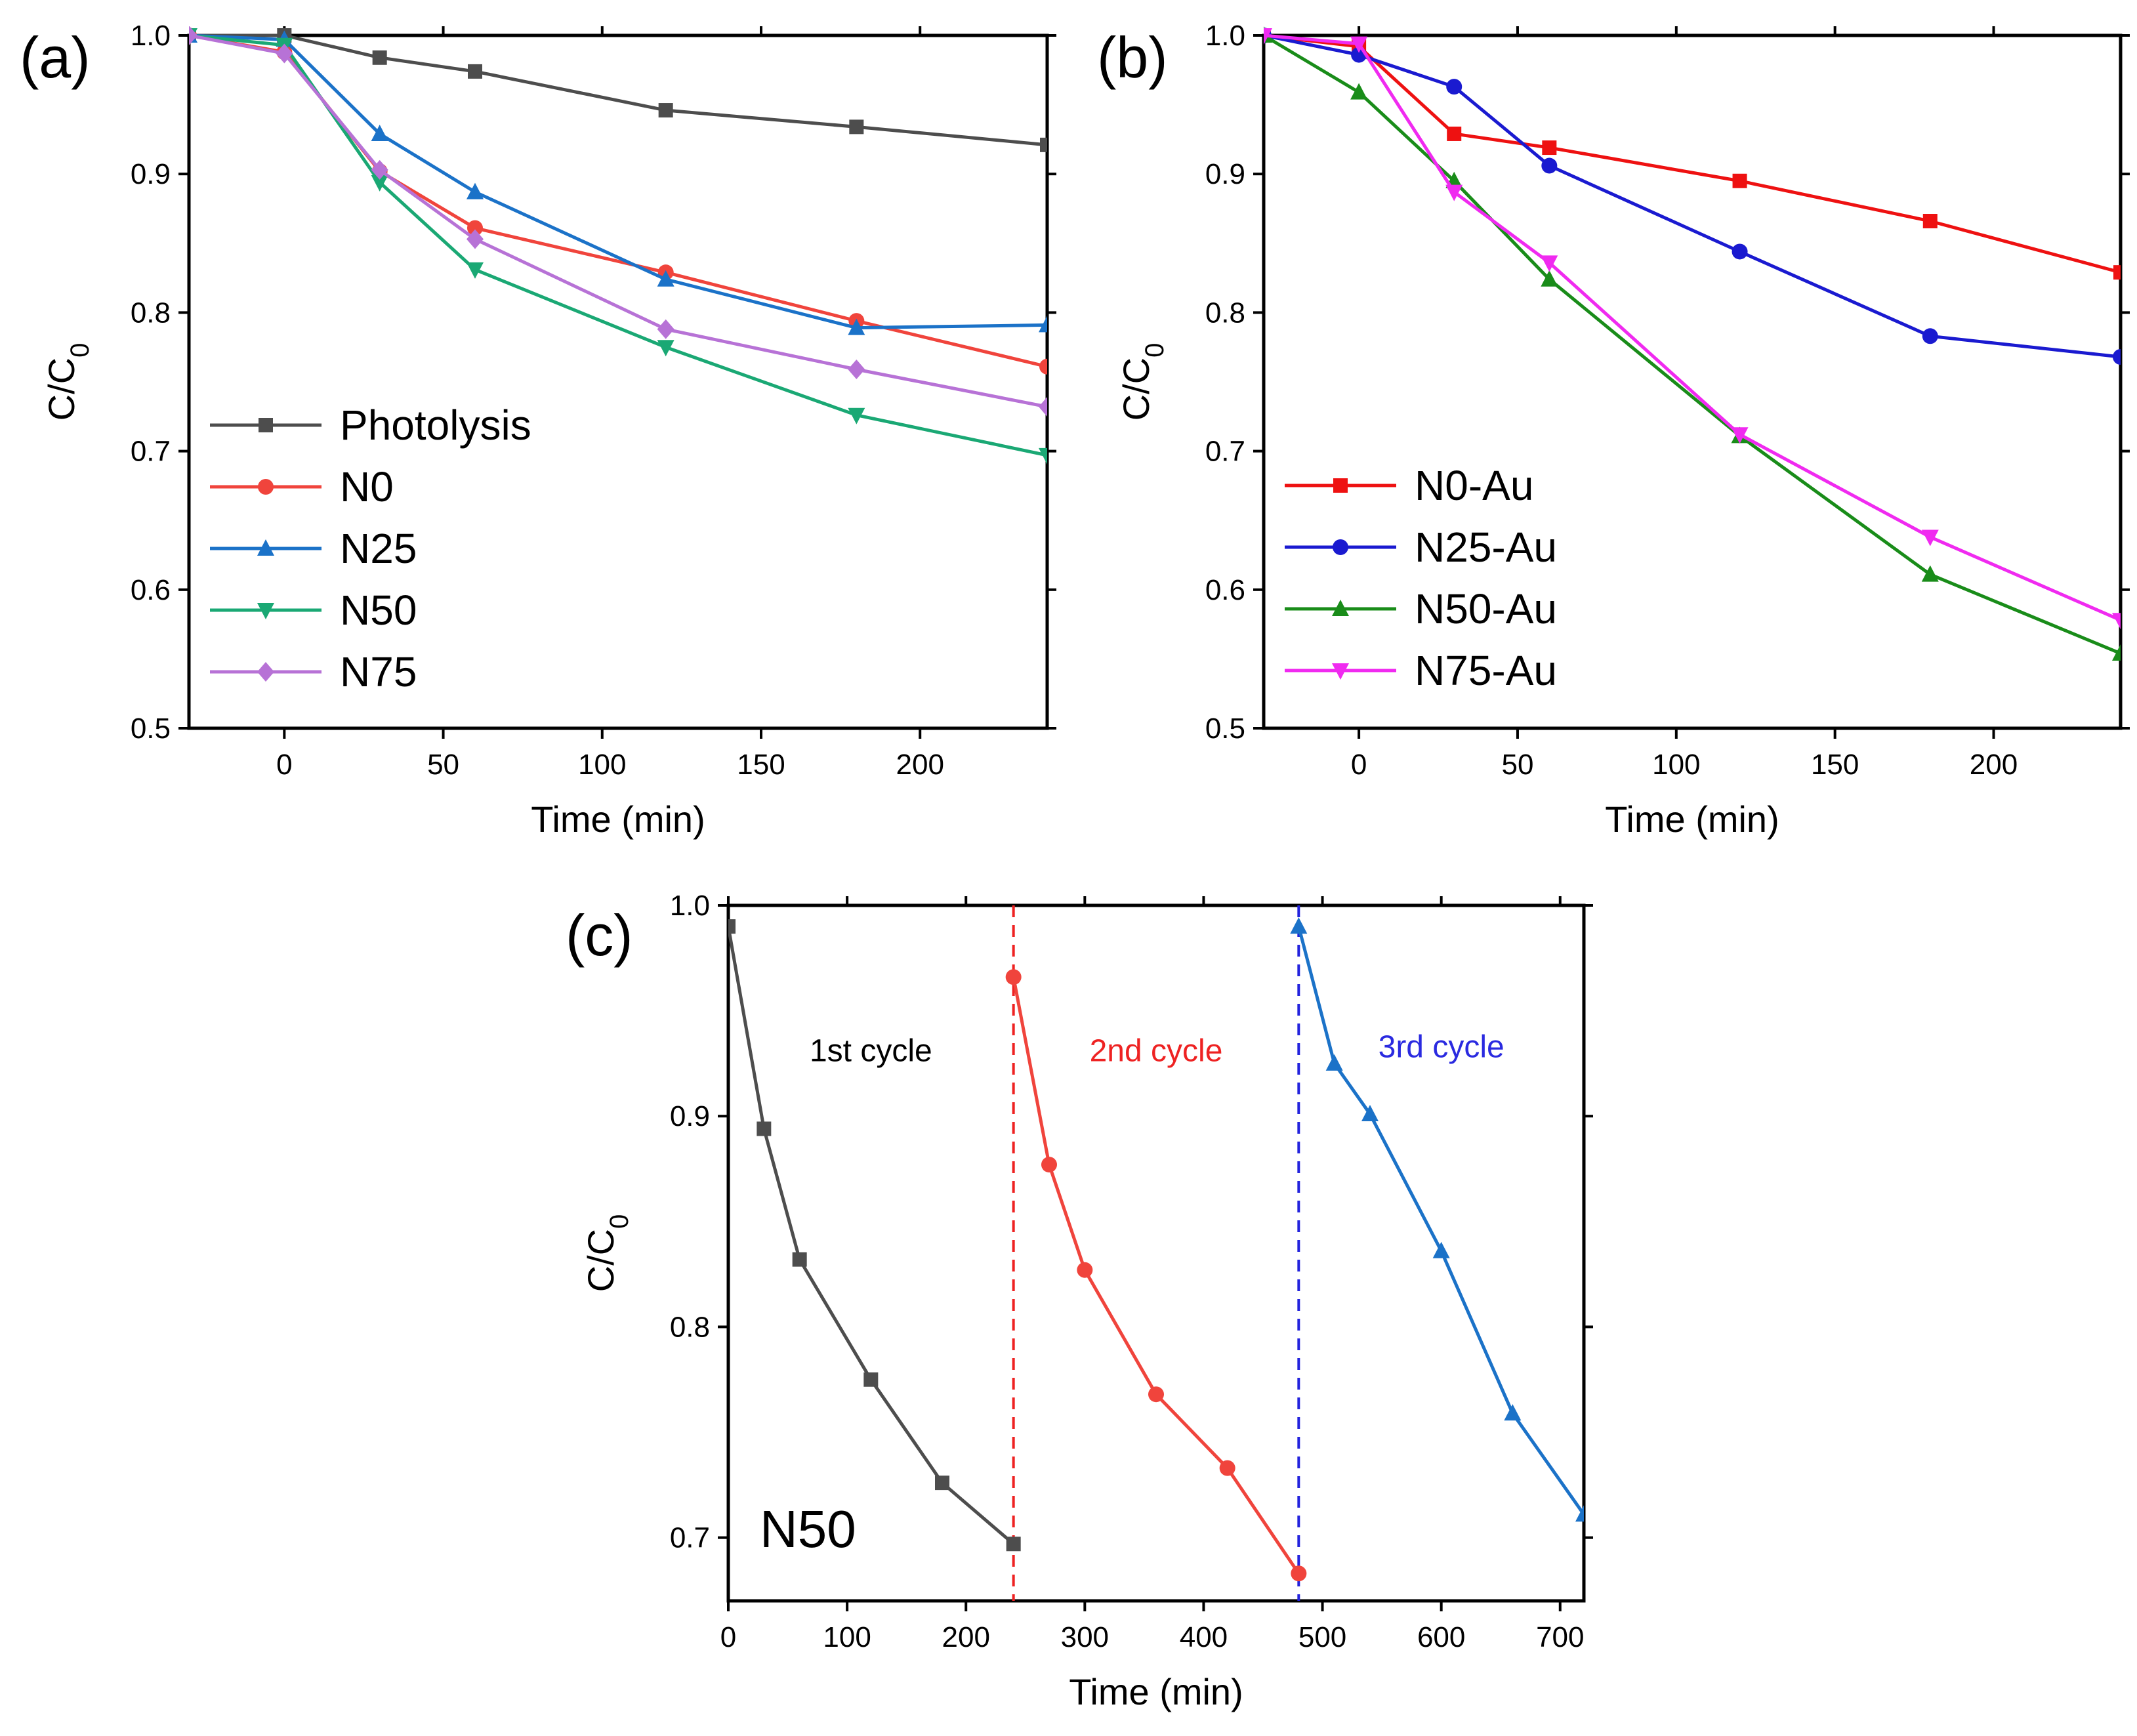 The width and height of the screenshot is (2137, 1736). I want to click on cycle-annotation: 1st cycle, so click(871, 1051).